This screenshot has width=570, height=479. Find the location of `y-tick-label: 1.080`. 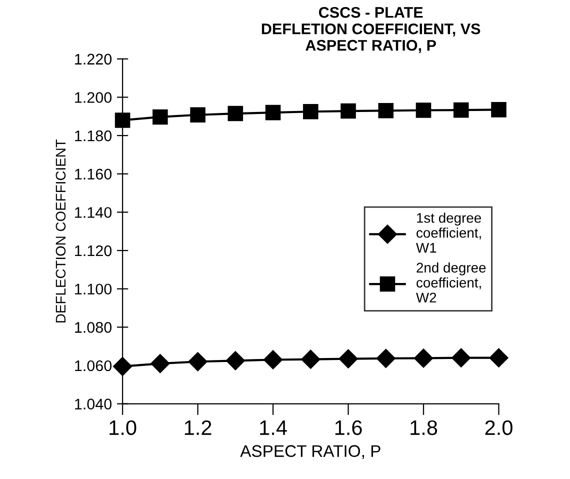

y-tick-label: 1.080 is located at coordinates (93, 327).